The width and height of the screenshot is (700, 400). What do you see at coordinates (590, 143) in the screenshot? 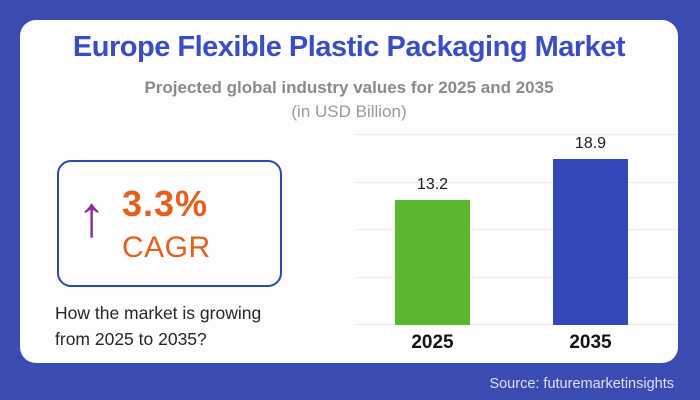
I see `bar-value-2035: 18.9` at bounding box center [590, 143].